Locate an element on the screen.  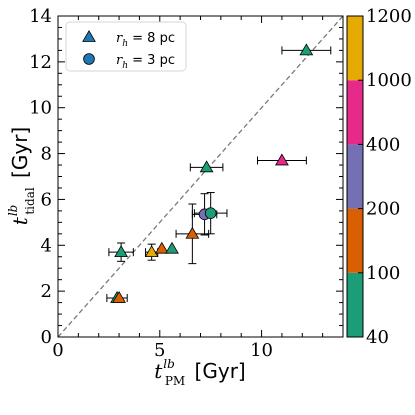
legend-label-0: rh = 8 pc is located at coordinates (145, 40).